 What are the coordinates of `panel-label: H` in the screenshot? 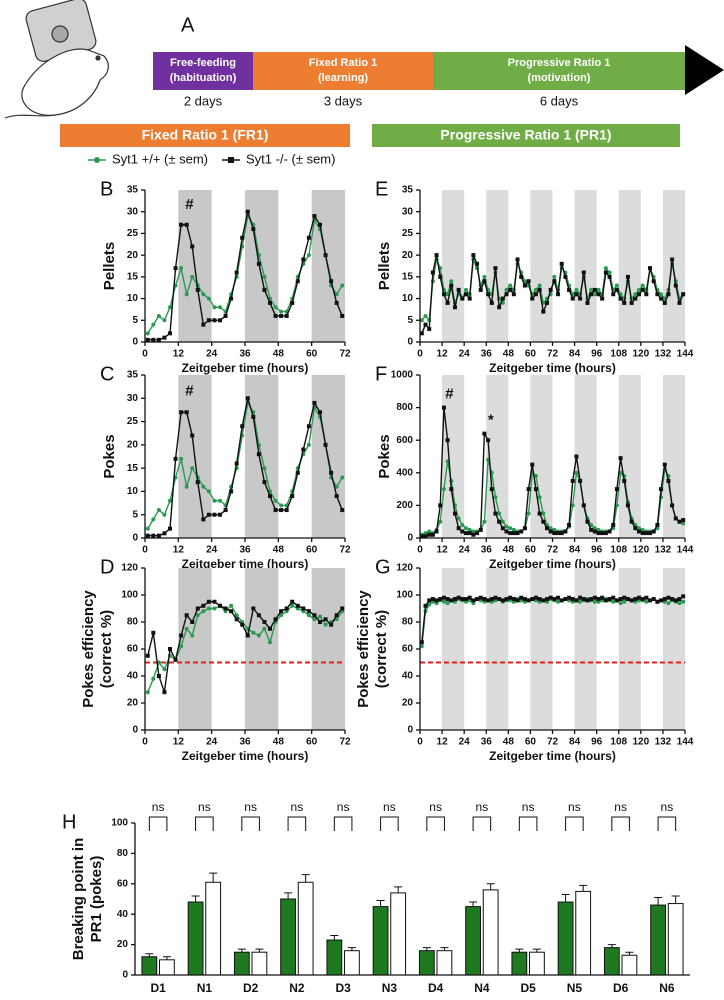 It's located at (69, 822).